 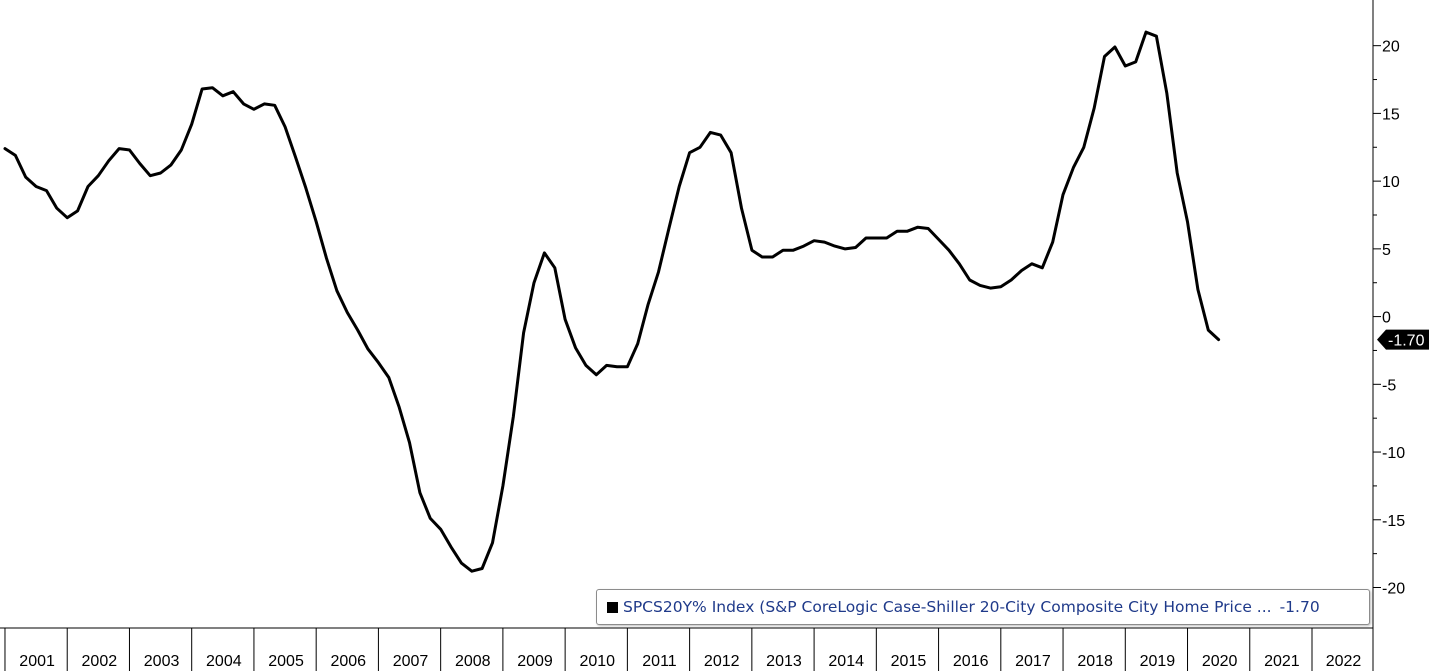 I want to click on x-tick-label: 2016, so click(x=971, y=661).